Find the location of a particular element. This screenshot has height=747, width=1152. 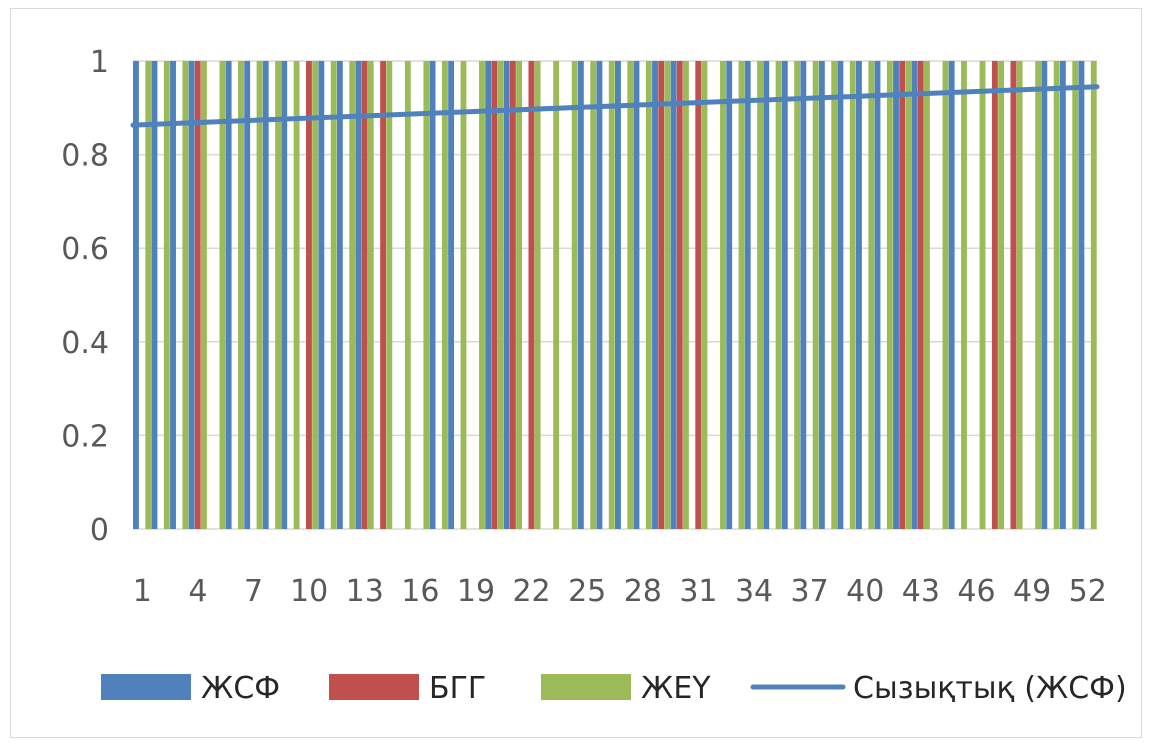

y-tick-label: 0.4 is located at coordinates (85, 343).